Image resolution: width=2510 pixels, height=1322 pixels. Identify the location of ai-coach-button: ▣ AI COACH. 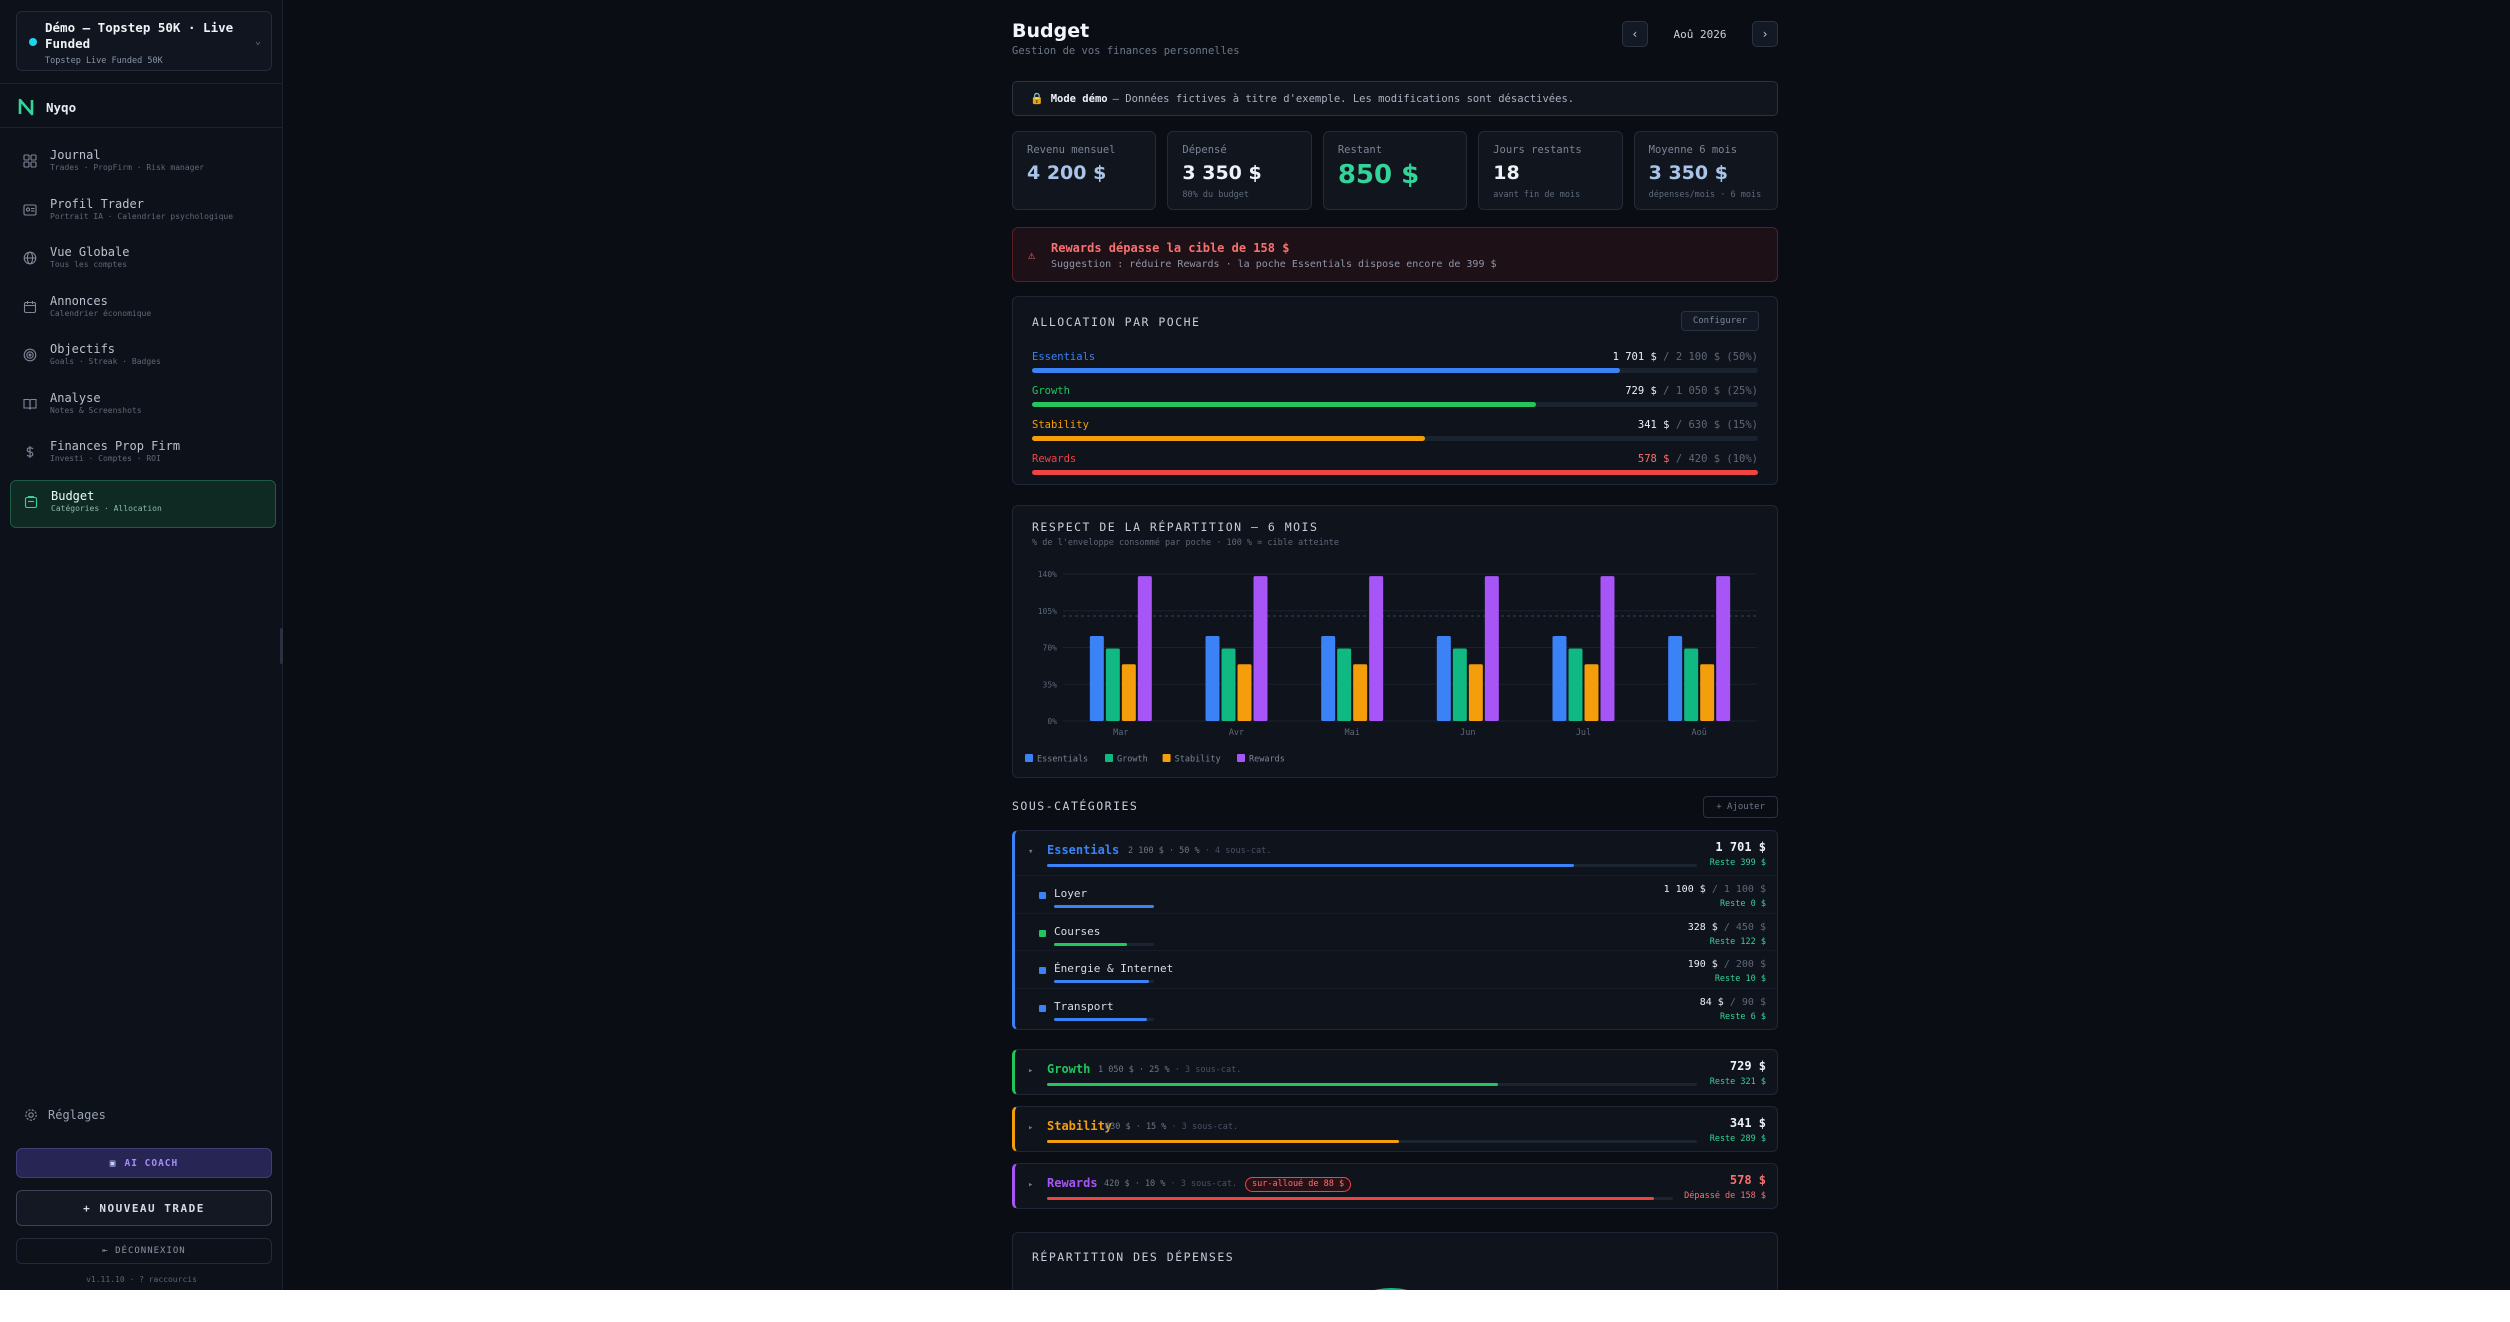
(144, 1163).